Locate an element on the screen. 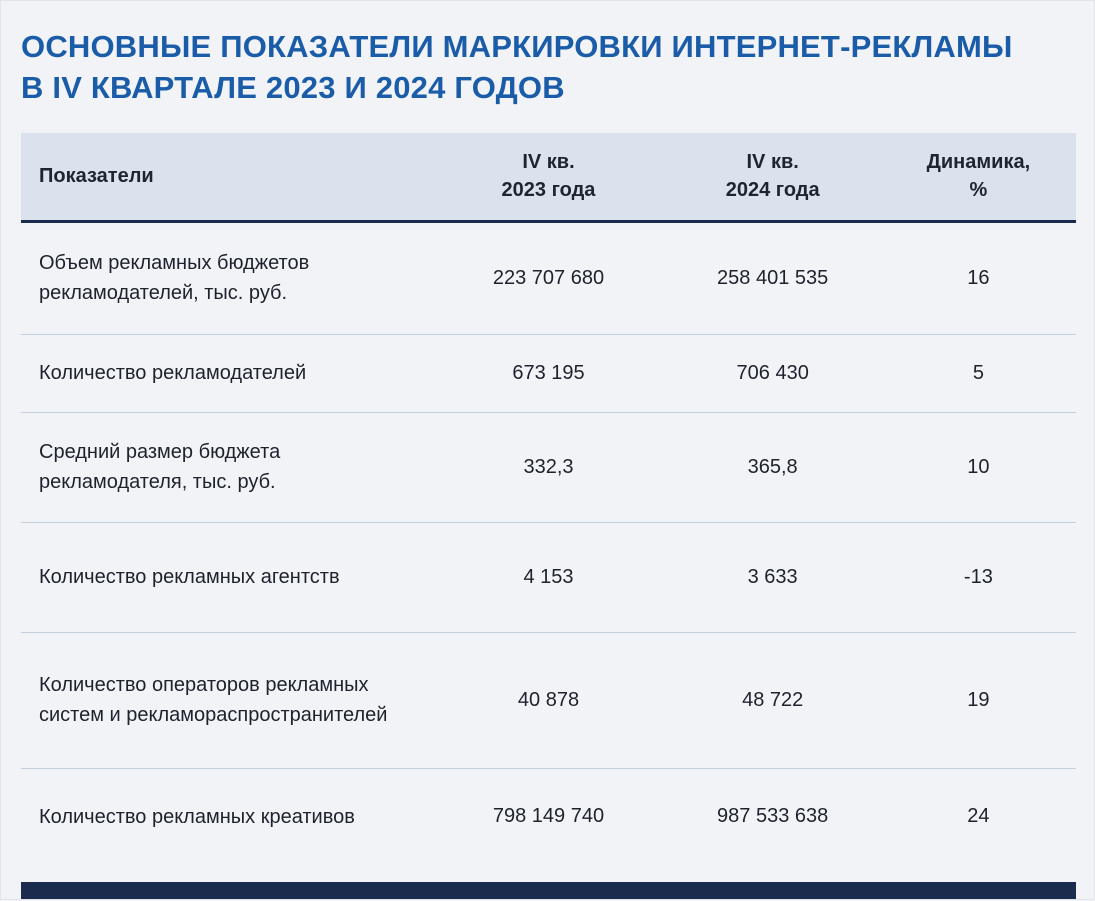  dynamics-cell: 10 is located at coordinates (978, 466).